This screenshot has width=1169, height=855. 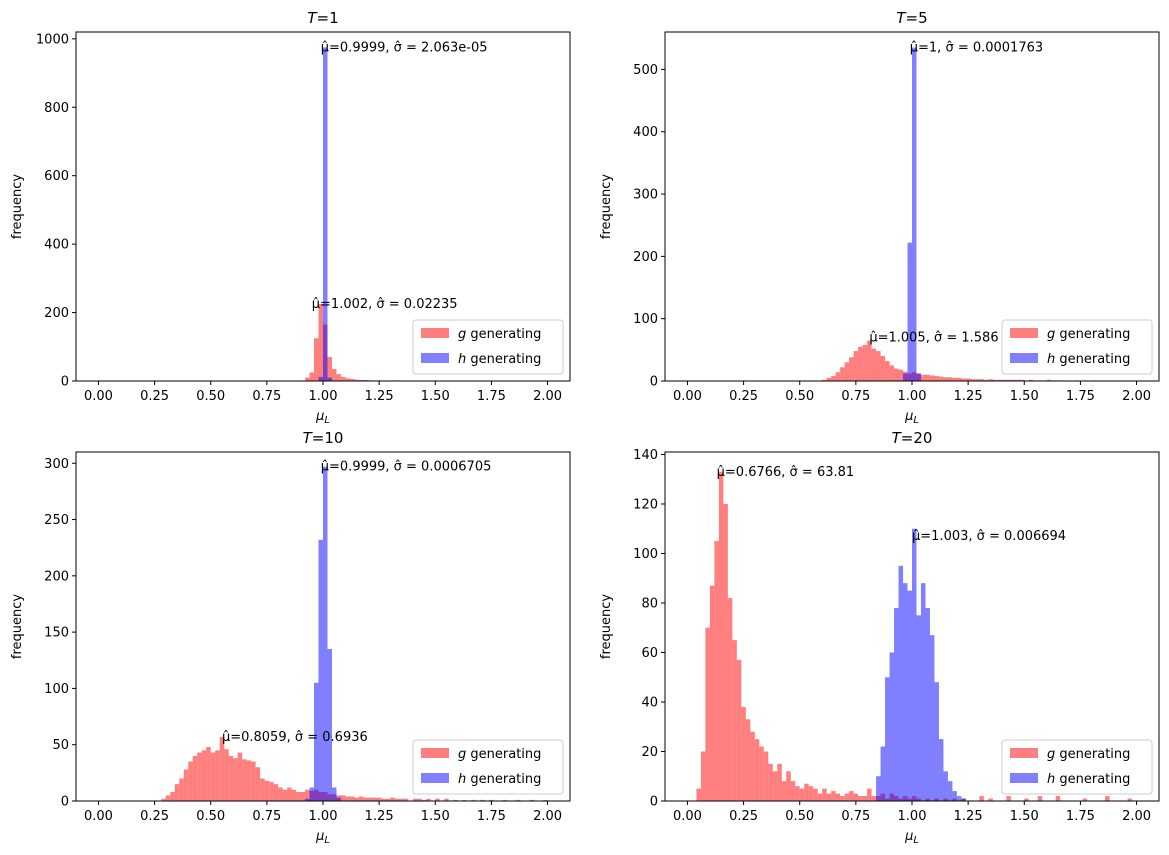 I want to click on y-tick-label: 100, so click(x=645, y=319).